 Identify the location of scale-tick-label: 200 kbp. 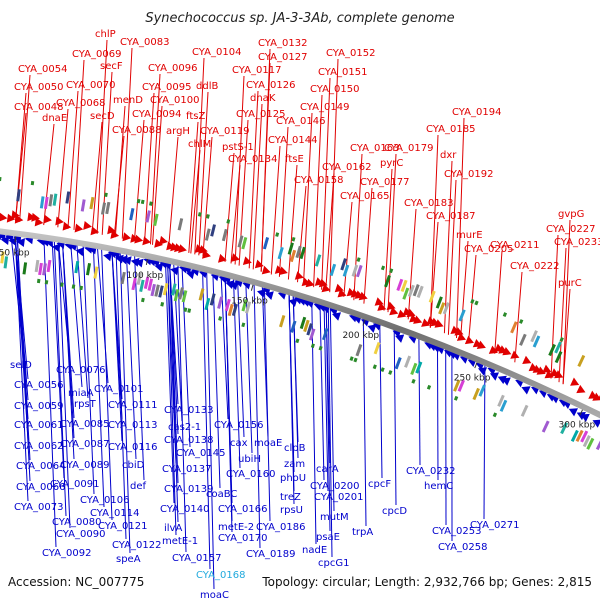
(360, 336).